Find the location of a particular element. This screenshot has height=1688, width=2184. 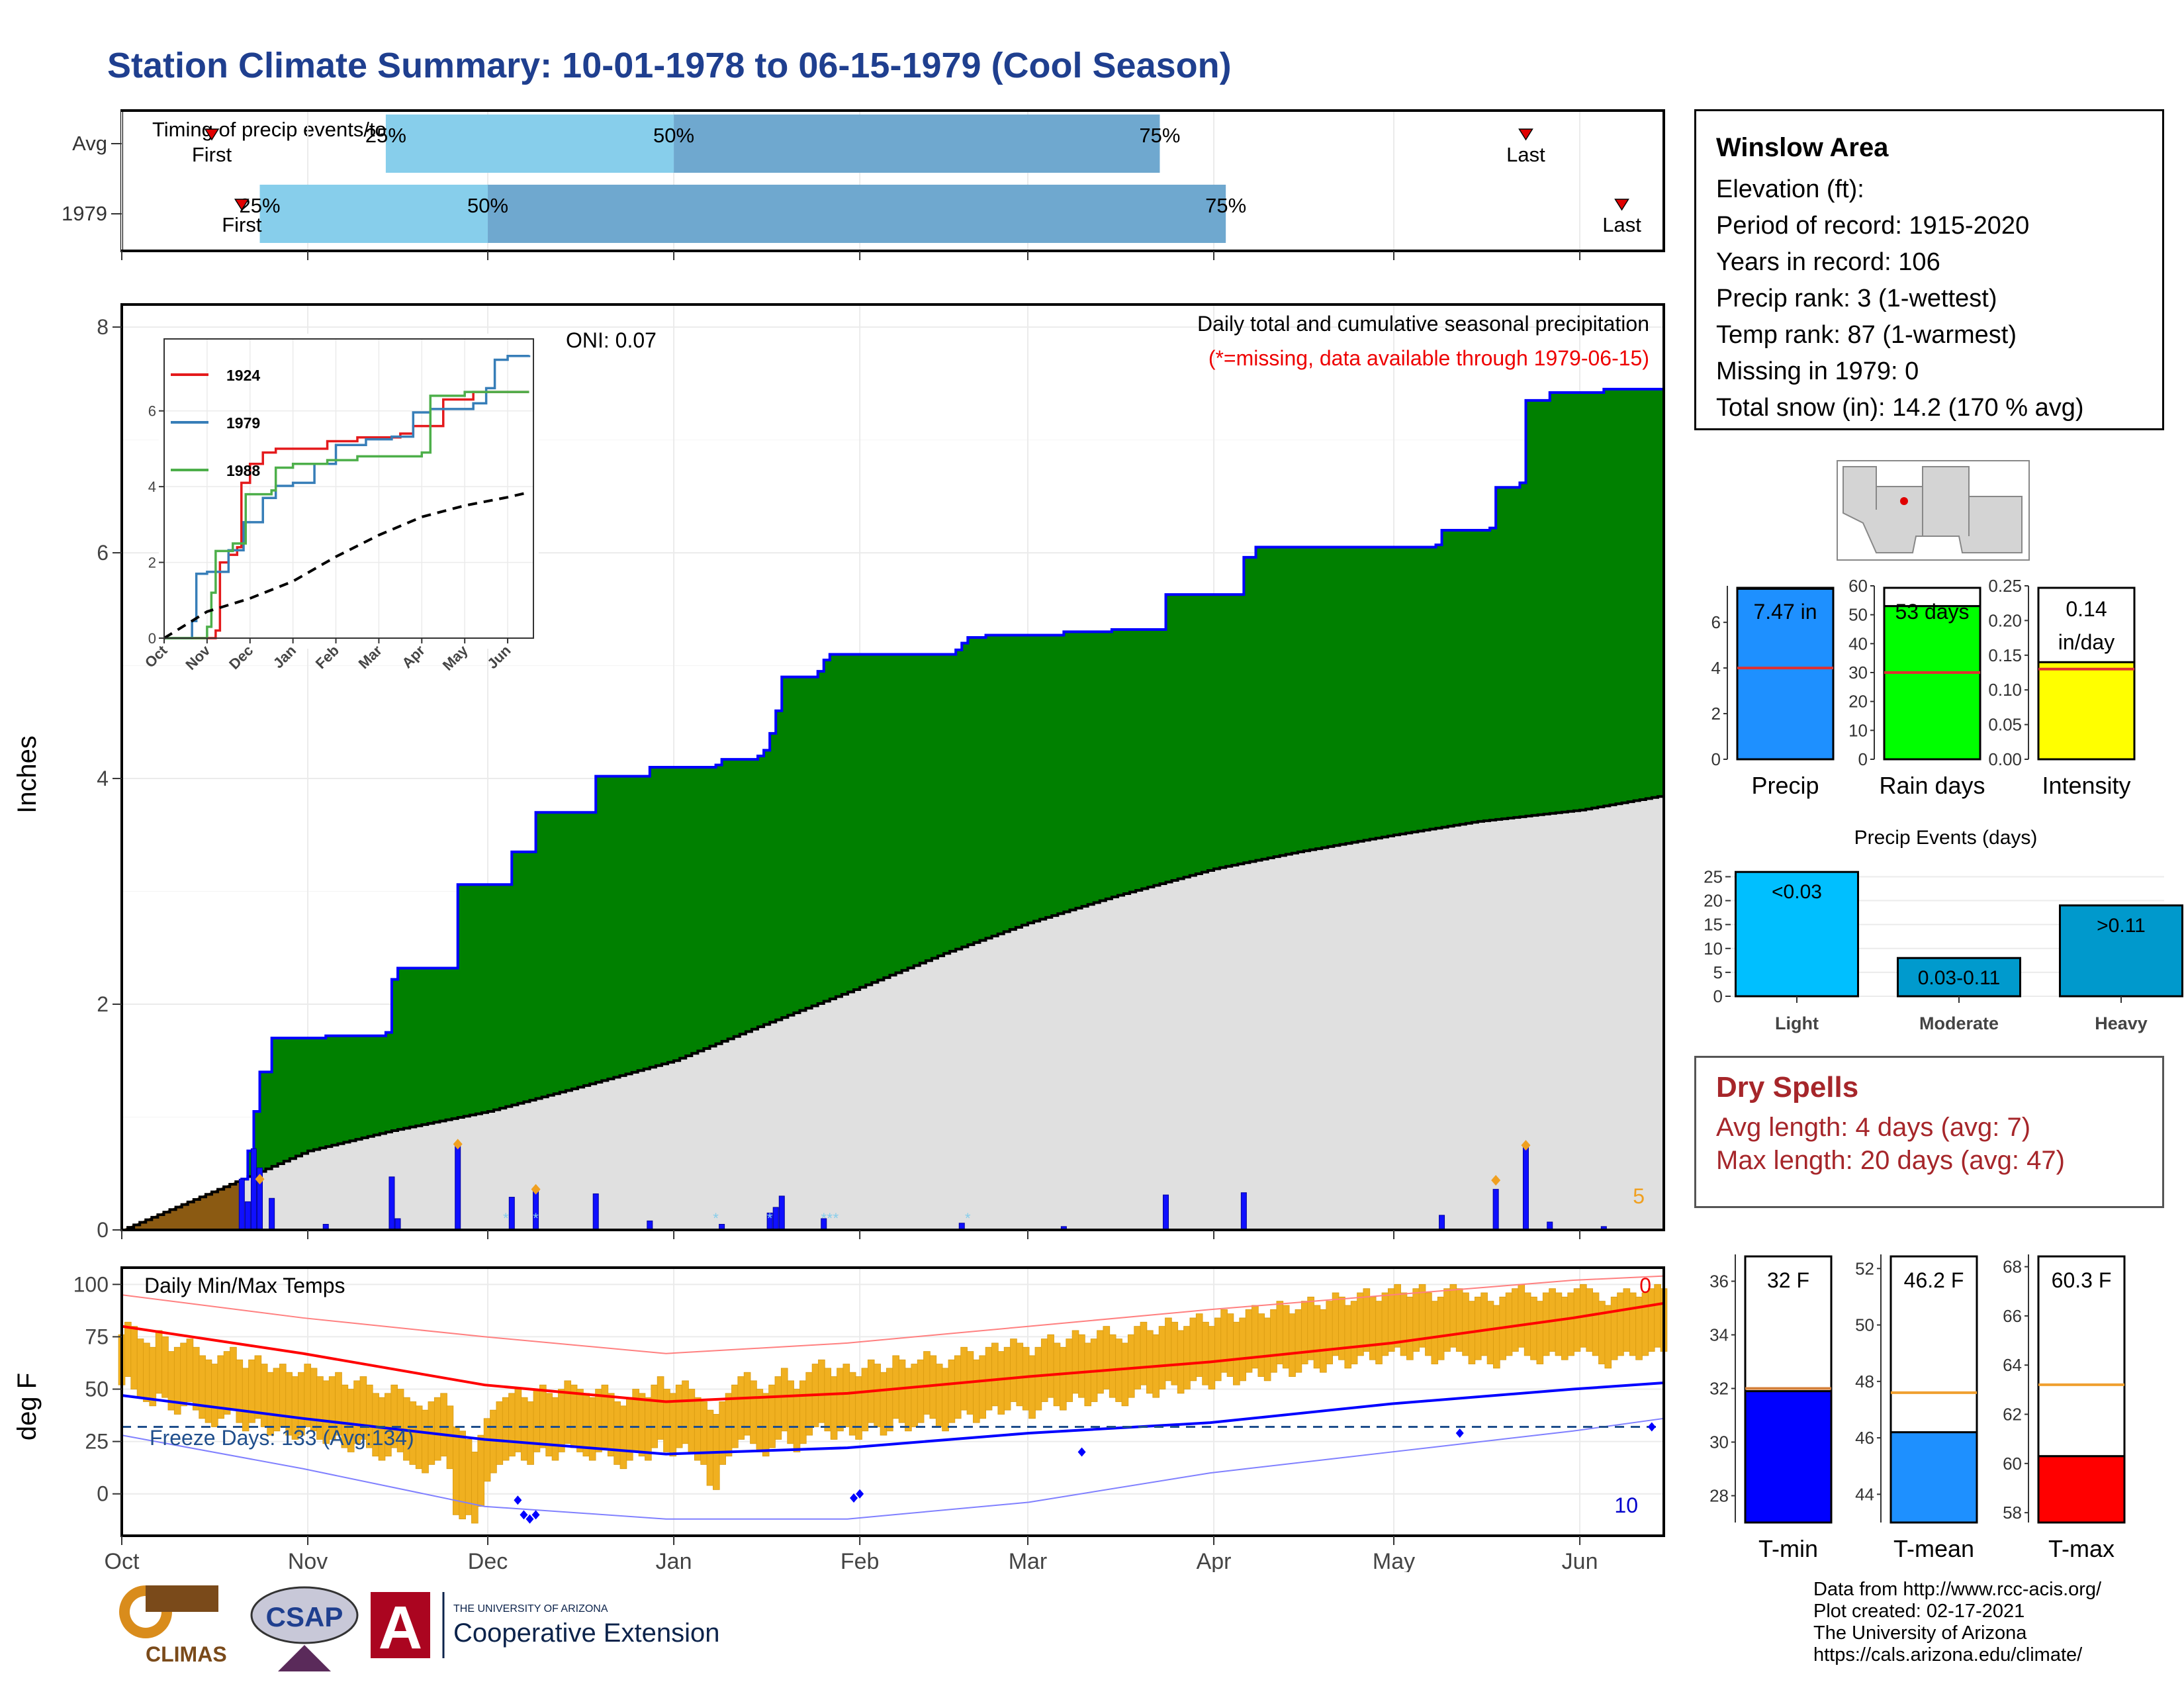

events-category: Heavy is located at coordinates (2121, 1023).